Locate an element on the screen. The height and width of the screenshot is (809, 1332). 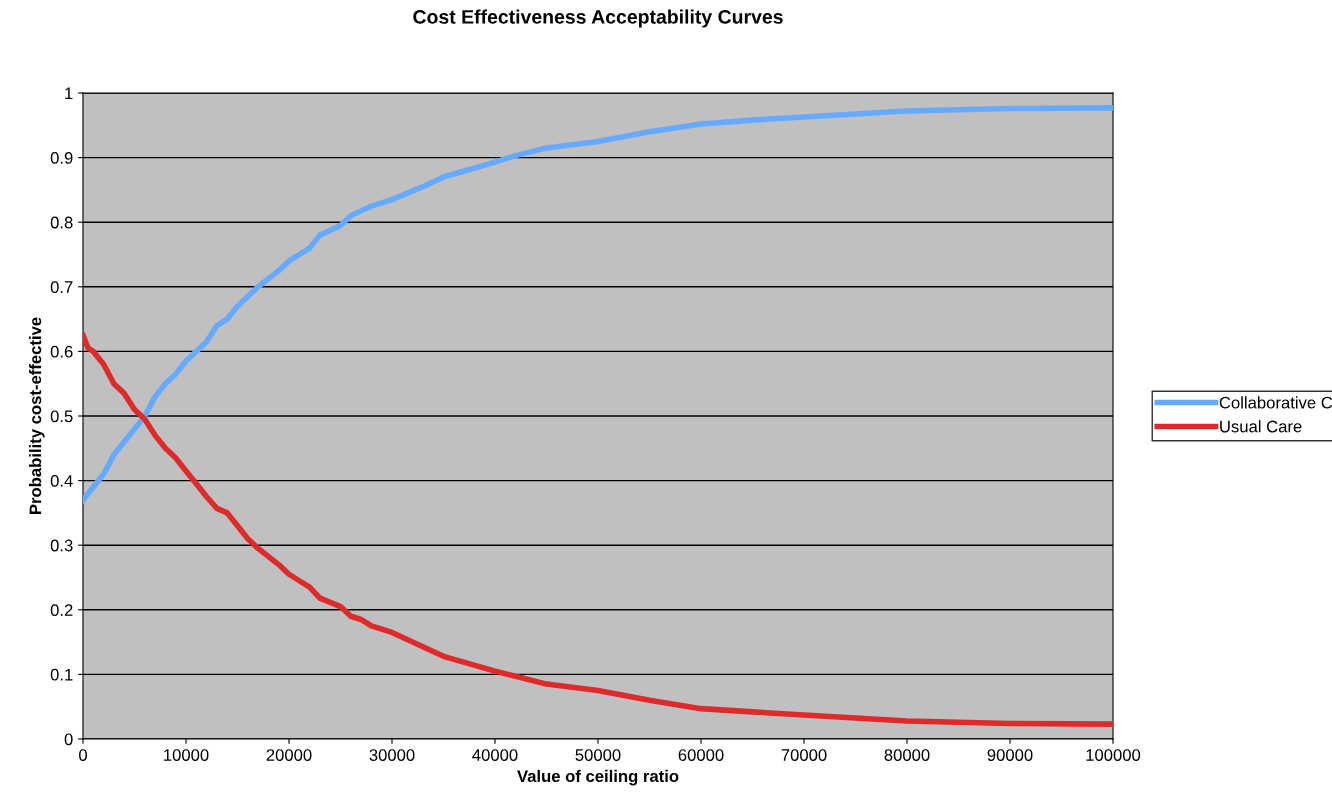
x-tick-label: 40000 is located at coordinates (495, 755).